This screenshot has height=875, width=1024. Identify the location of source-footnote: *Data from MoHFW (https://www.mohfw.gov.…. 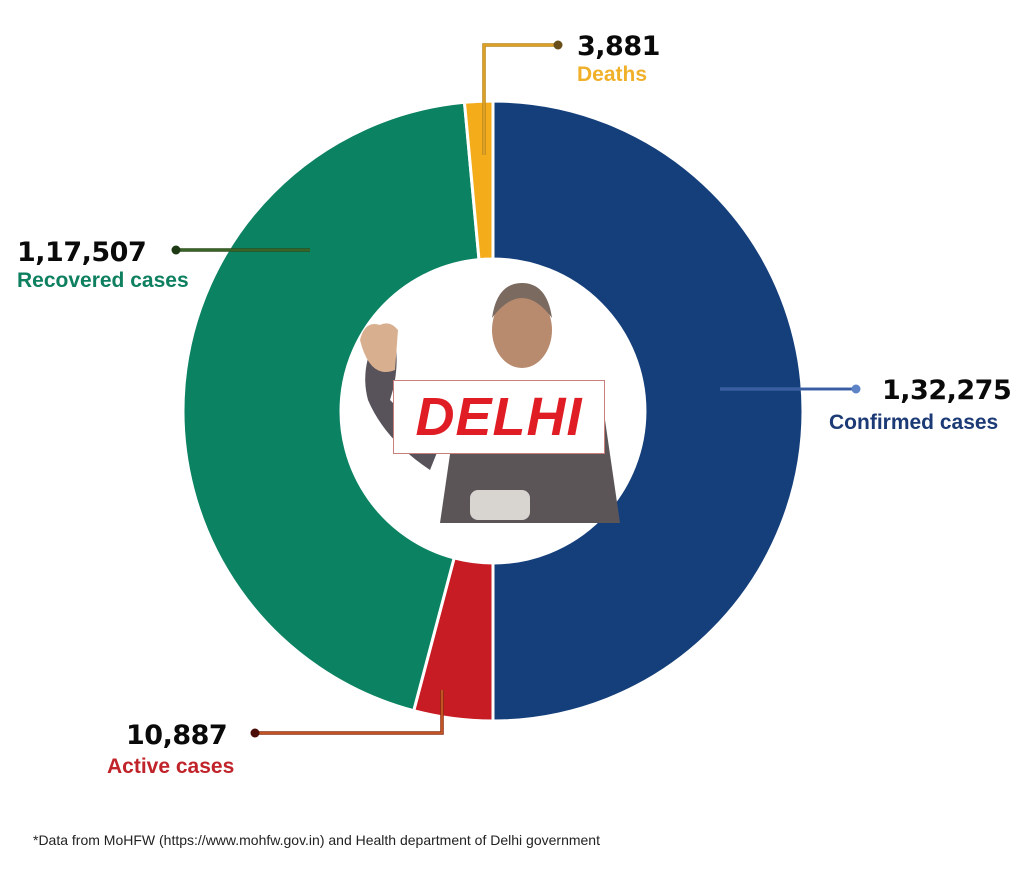
(316, 840).